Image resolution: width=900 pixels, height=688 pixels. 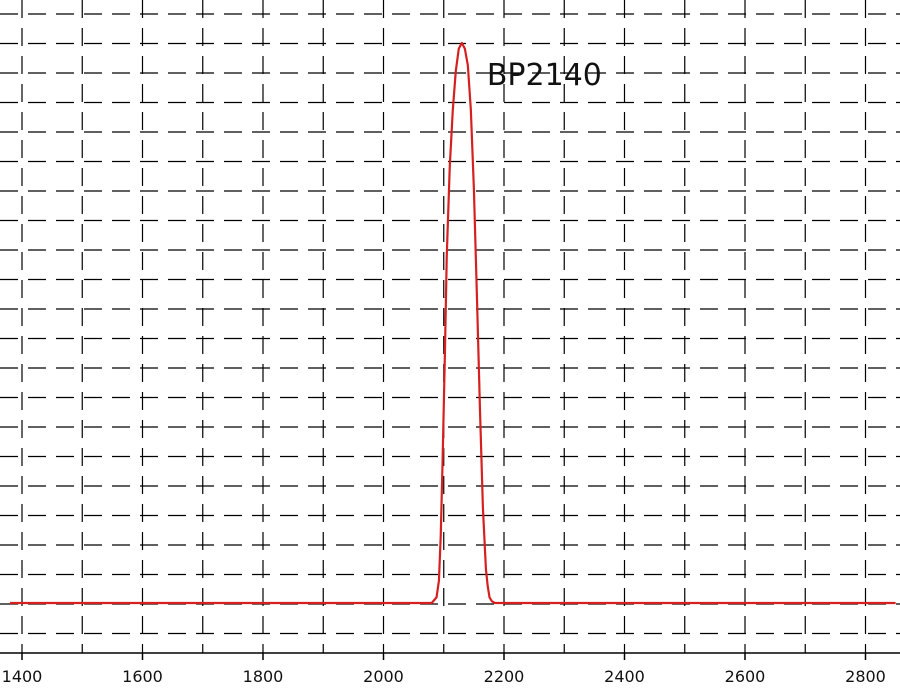 What do you see at coordinates (865, 676) in the screenshot?
I see `x-tick-label: 2800` at bounding box center [865, 676].